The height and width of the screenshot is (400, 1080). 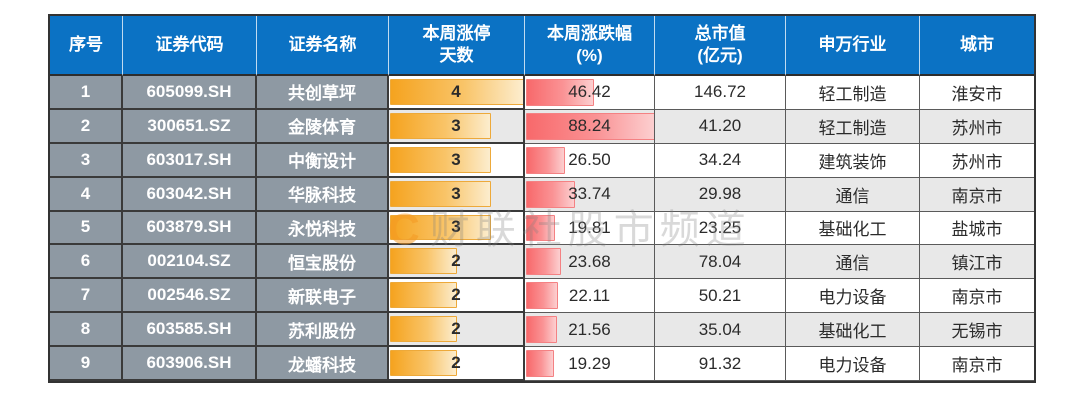 What do you see at coordinates (977, 46) in the screenshot?
I see `header-city: 城市` at bounding box center [977, 46].